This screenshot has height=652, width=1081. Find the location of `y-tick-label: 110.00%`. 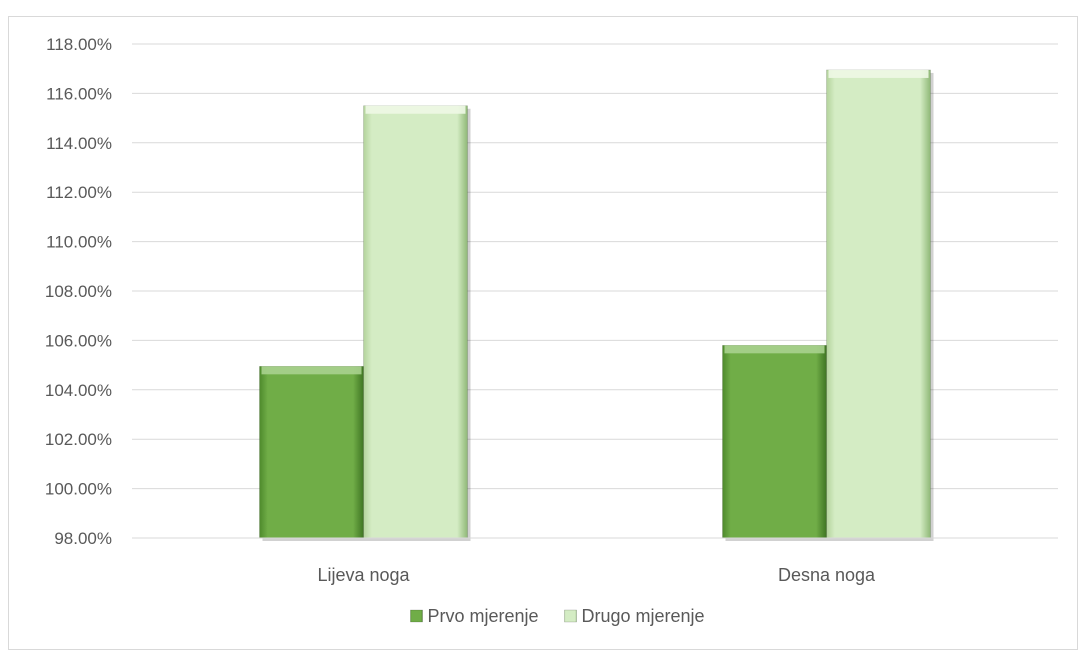

y-tick-label: 110.00% is located at coordinates (79, 242).